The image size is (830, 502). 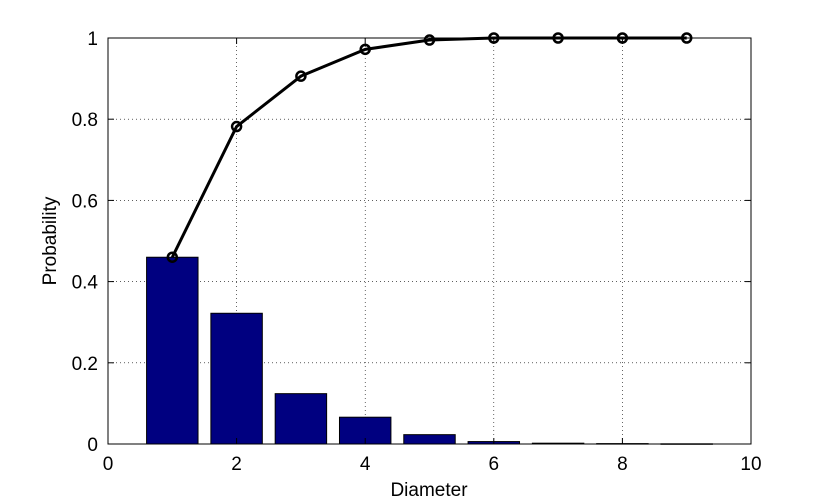 What do you see at coordinates (50, 240) in the screenshot?
I see `y-axis-label: Probability` at bounding box center [50, 240].